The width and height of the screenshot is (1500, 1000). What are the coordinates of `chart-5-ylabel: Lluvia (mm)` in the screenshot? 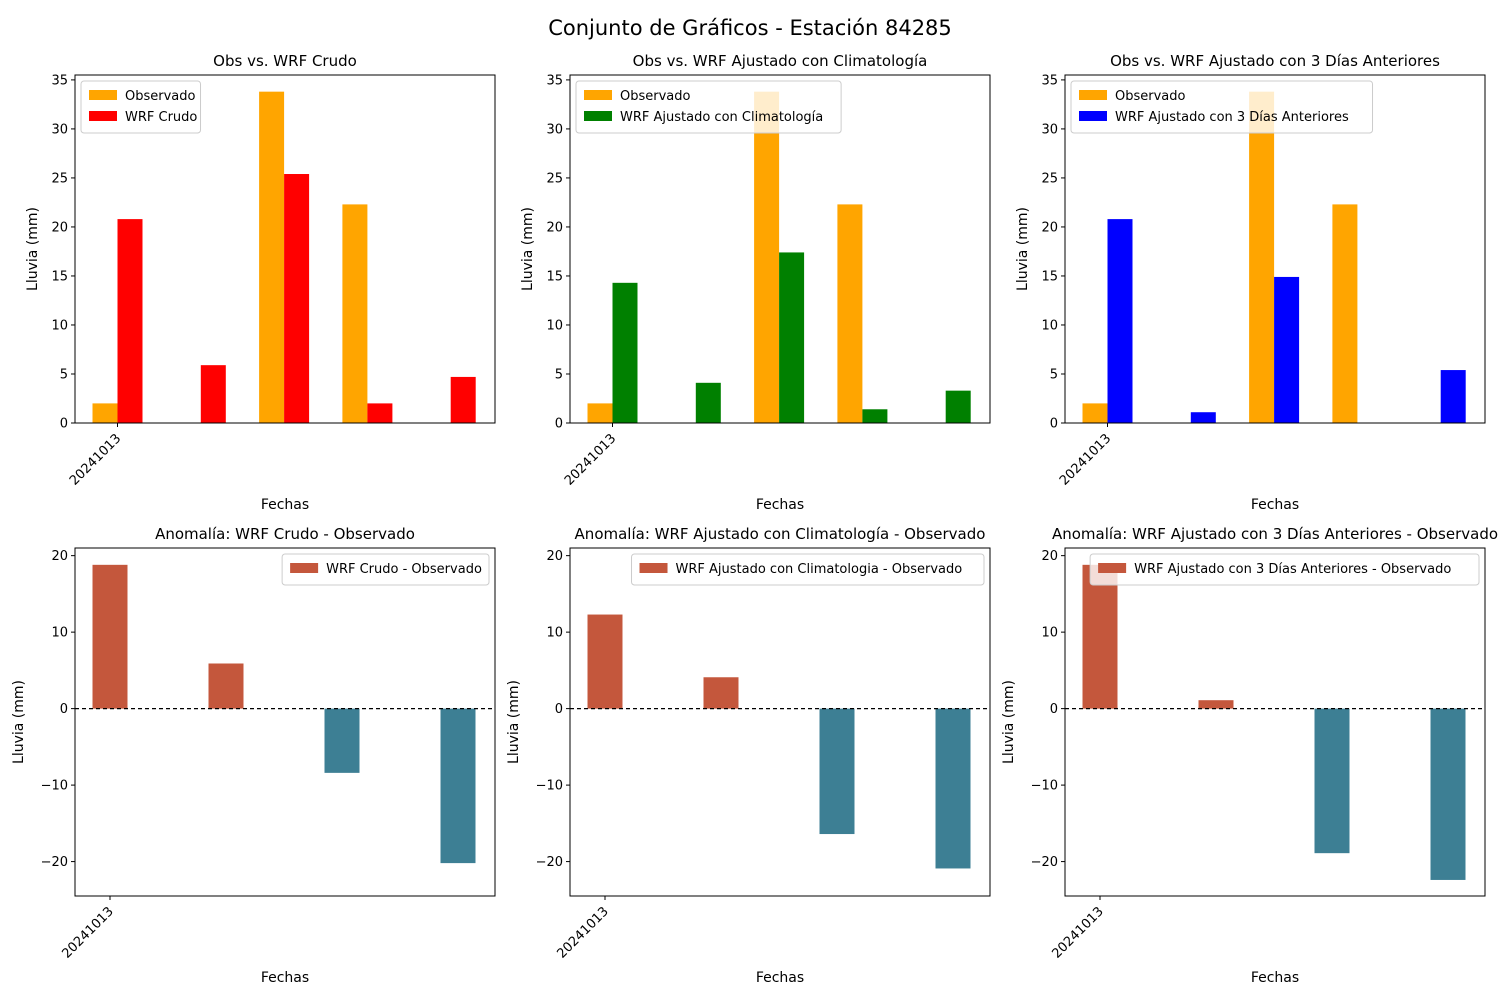 It's located at (1009, 722).